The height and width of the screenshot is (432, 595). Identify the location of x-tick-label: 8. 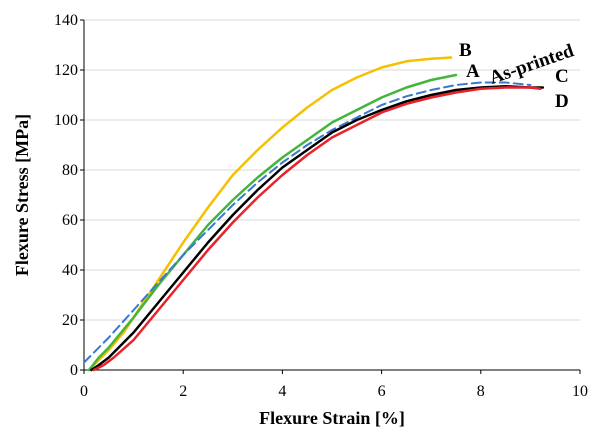
(481, 391).